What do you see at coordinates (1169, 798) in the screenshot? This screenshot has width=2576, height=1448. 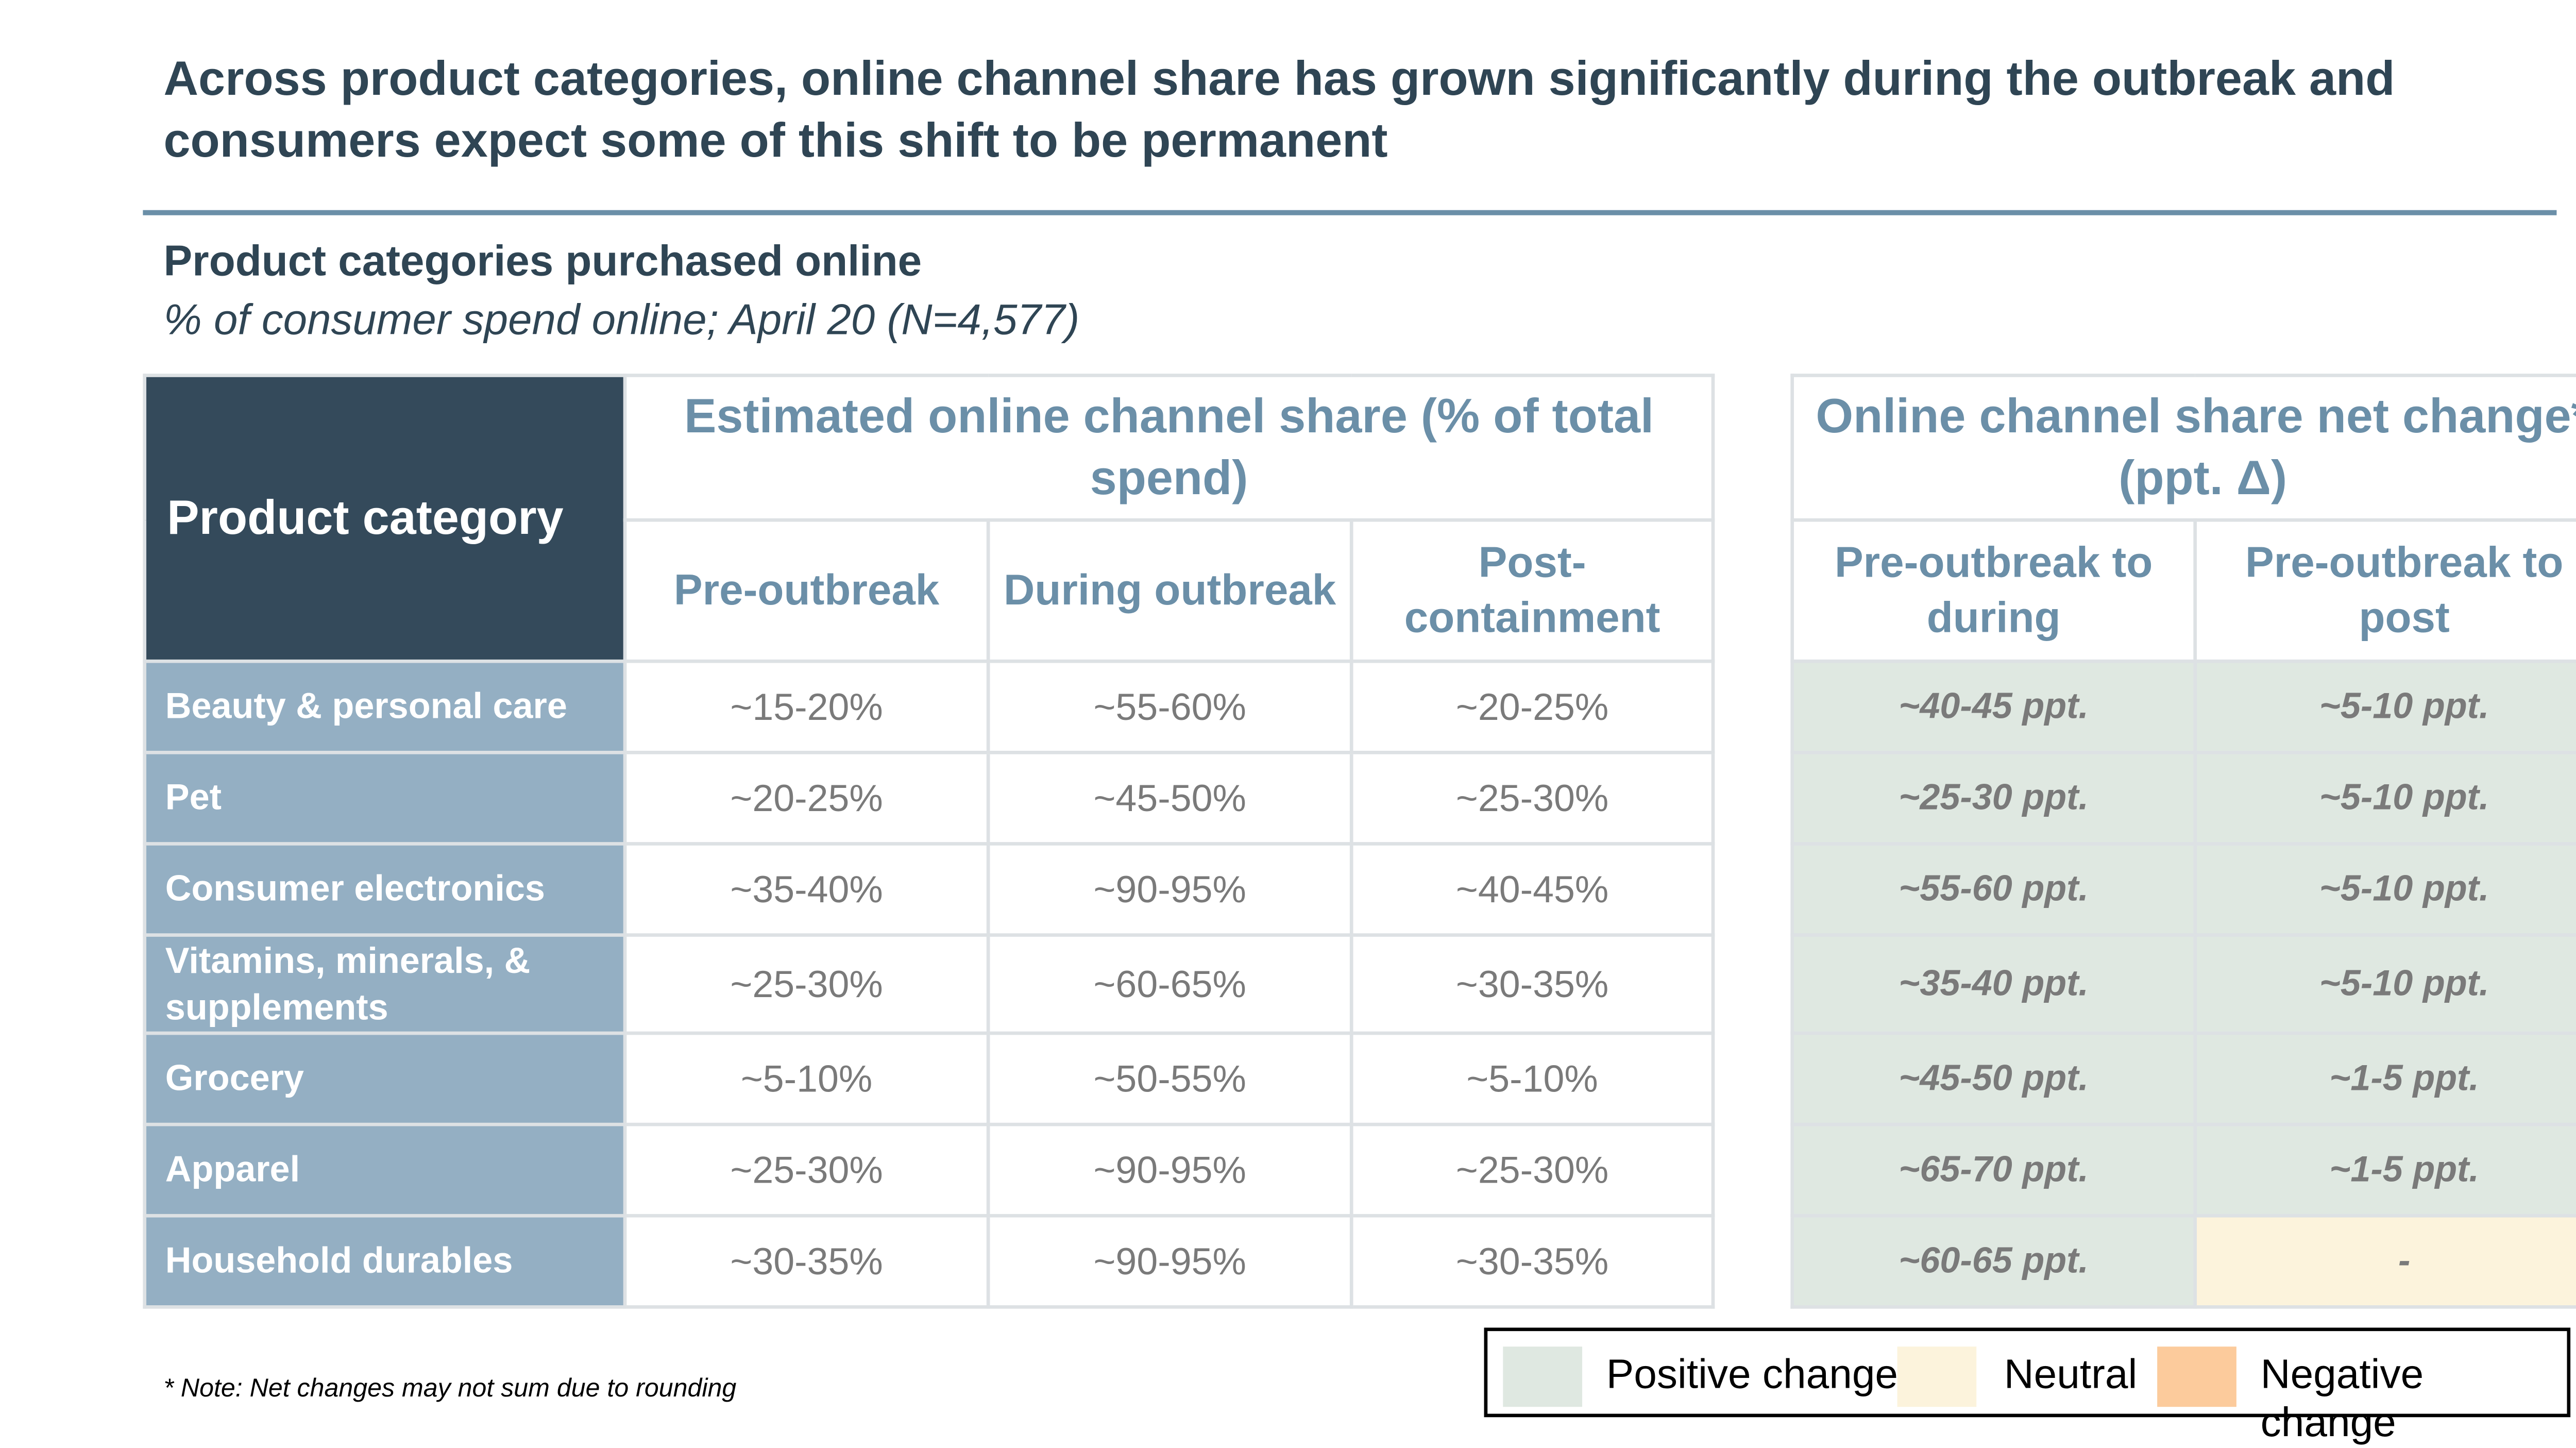 I see `during-outbreak-value: ~45-50%` at bounding box center [1169, 798].